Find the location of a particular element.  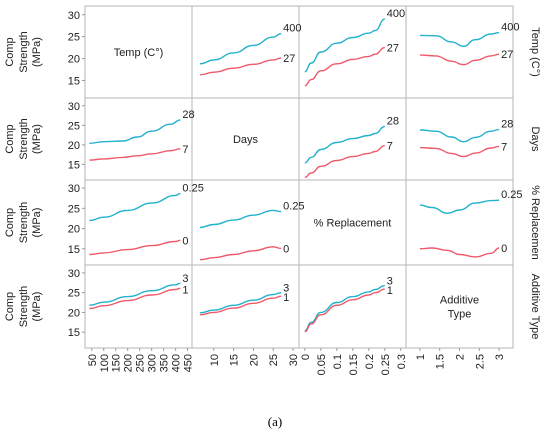

series-line-r1-c3-high is located at coordinates (459, 135).